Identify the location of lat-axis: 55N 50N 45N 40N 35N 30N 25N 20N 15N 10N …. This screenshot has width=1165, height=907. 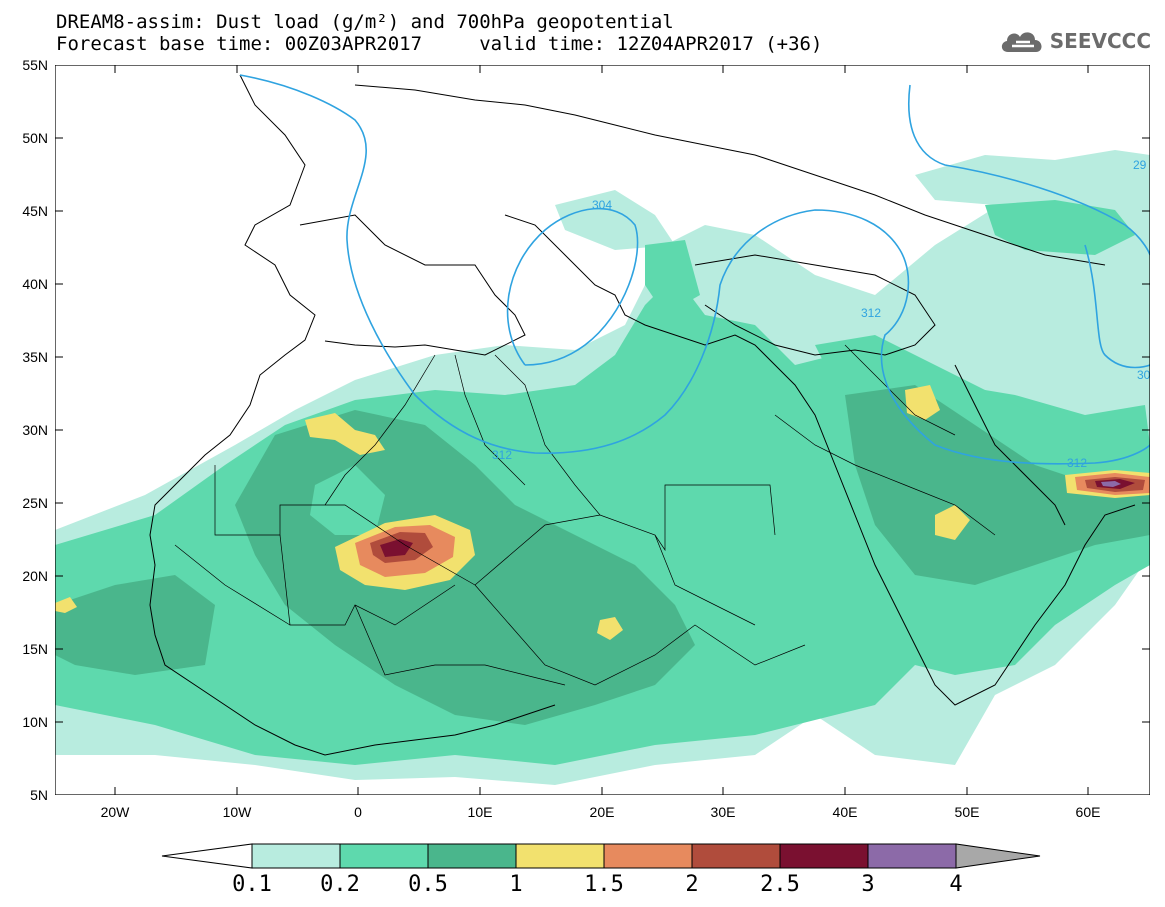
(35, 430).